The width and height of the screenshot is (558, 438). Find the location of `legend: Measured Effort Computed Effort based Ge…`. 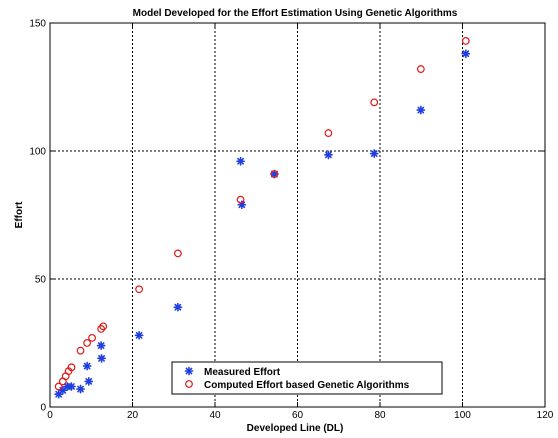

legend: Measured Effort Computed Effort based Ge… is located at coordinates (307, 378).